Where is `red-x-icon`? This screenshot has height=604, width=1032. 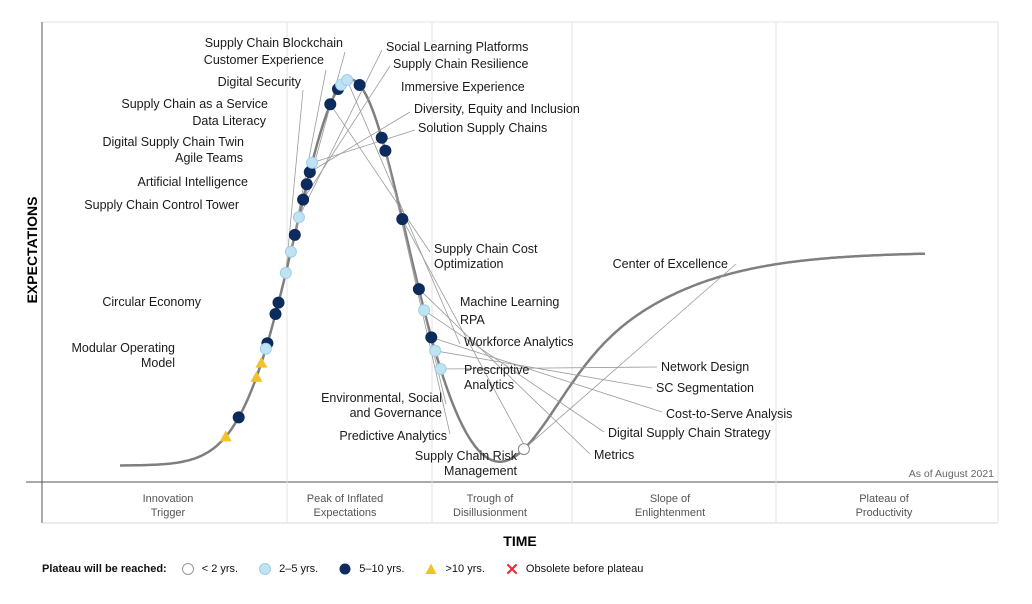
red-x-icon is located at coordinates (511, 569).